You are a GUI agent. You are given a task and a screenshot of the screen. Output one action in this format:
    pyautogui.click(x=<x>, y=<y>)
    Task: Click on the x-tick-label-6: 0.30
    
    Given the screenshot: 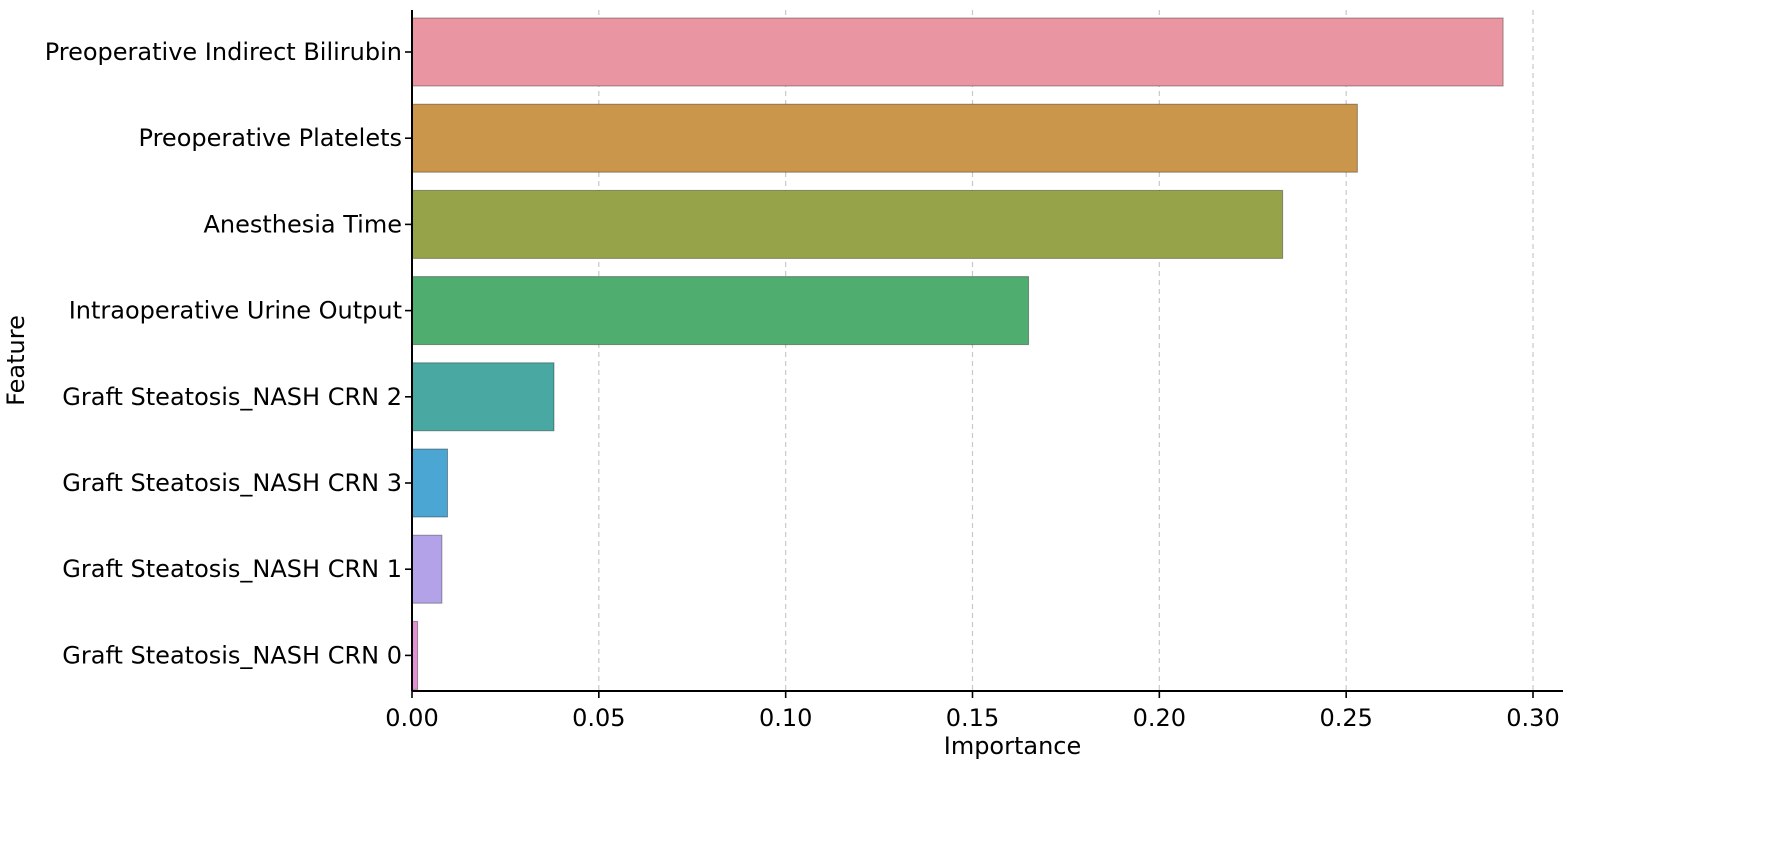 What is the action you would take?
    pyautogui.click(x=1532, y=718)
    